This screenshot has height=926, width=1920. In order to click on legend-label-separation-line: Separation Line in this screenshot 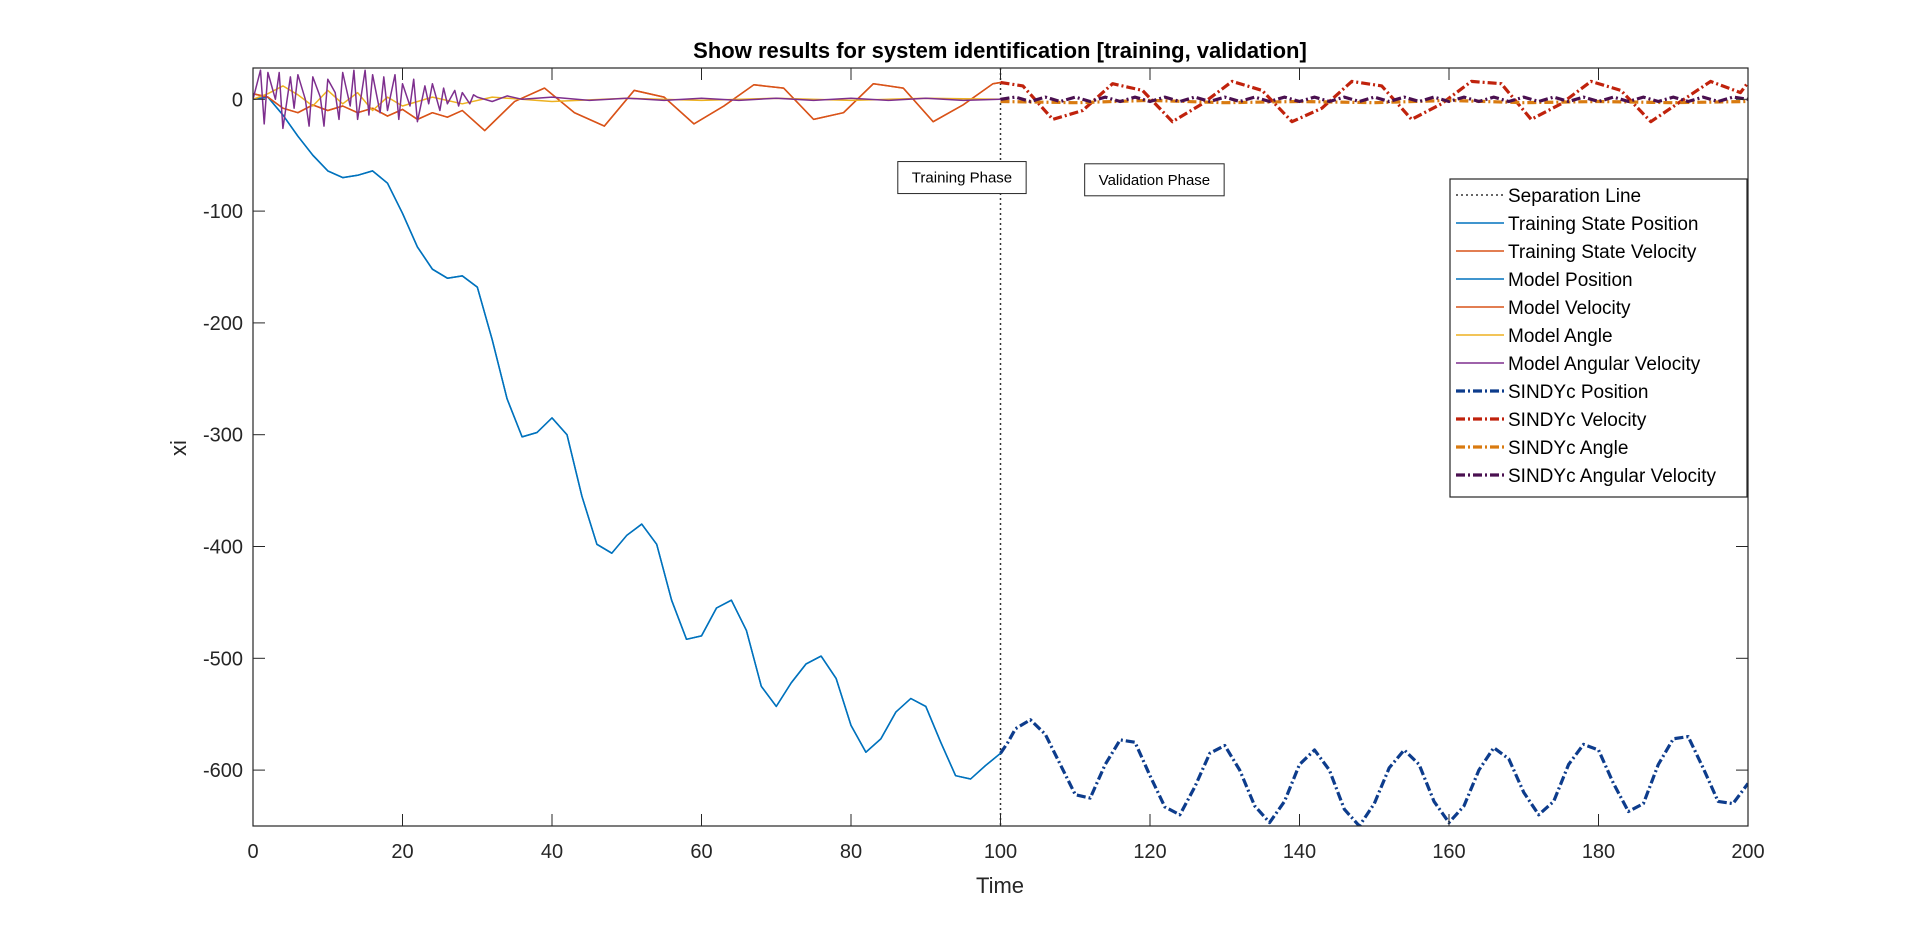, I will do `click(1574, 196)`.